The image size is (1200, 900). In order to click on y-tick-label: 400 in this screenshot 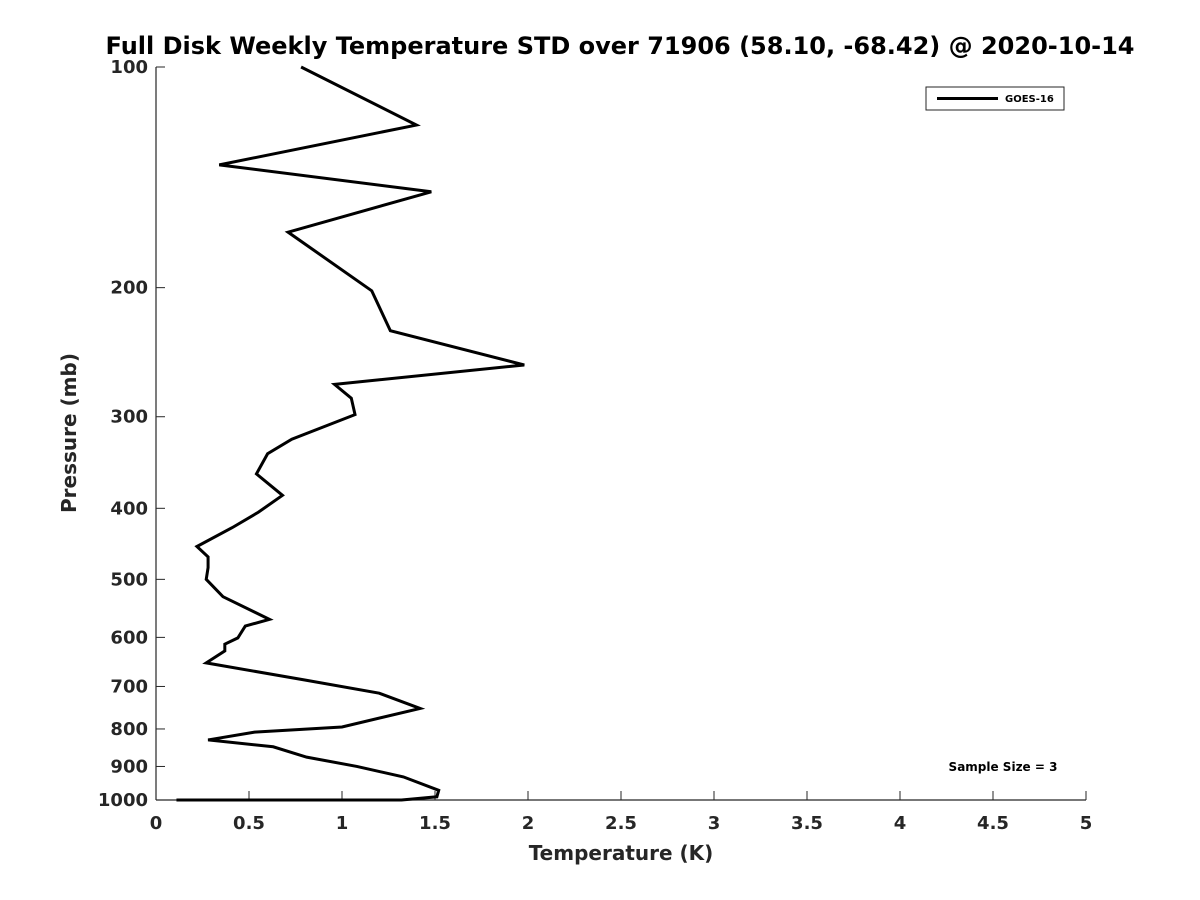, I will do `click(129, 508)`.